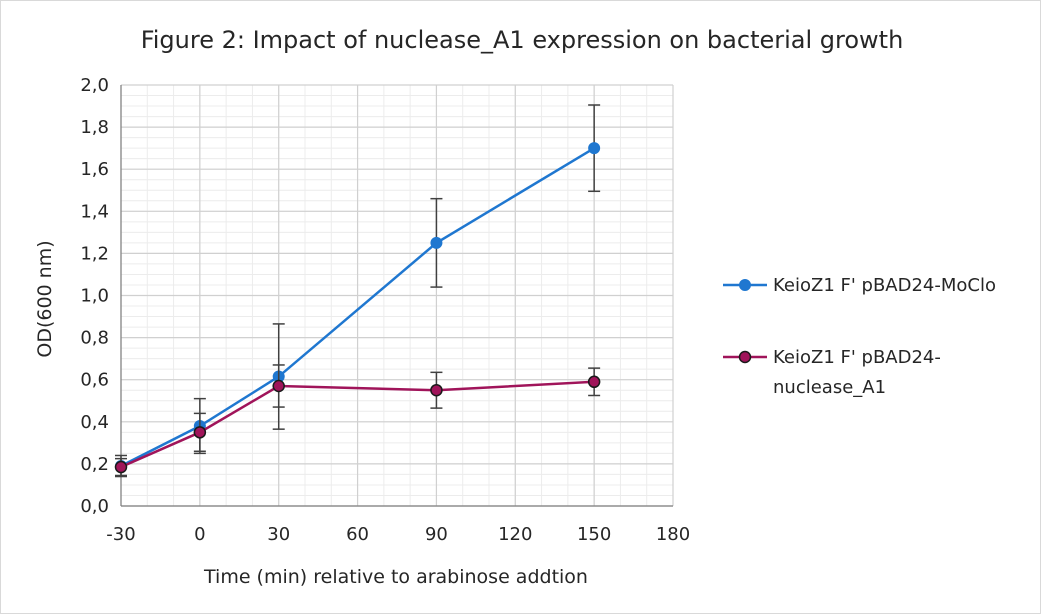  Describe the element at coordinates (395, 577) in the screenshot. I see `x-axis-label: Time (min) relative to arabinose addtion` at that location.